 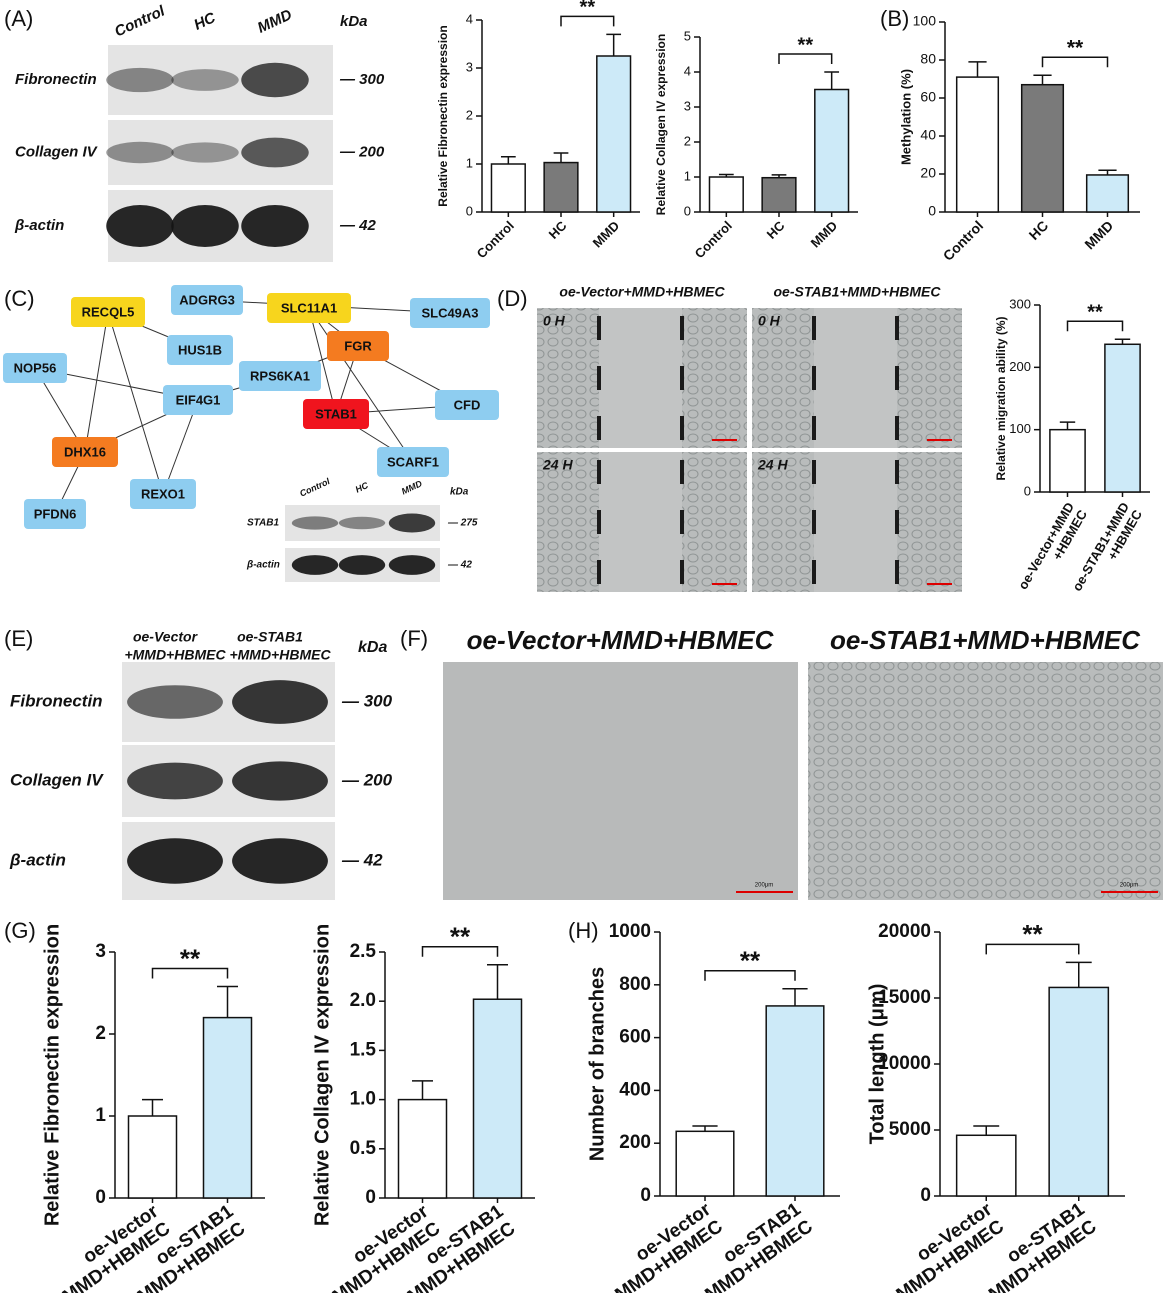 I want to click on protein-label: STAB1, so click(x=263, y=523).